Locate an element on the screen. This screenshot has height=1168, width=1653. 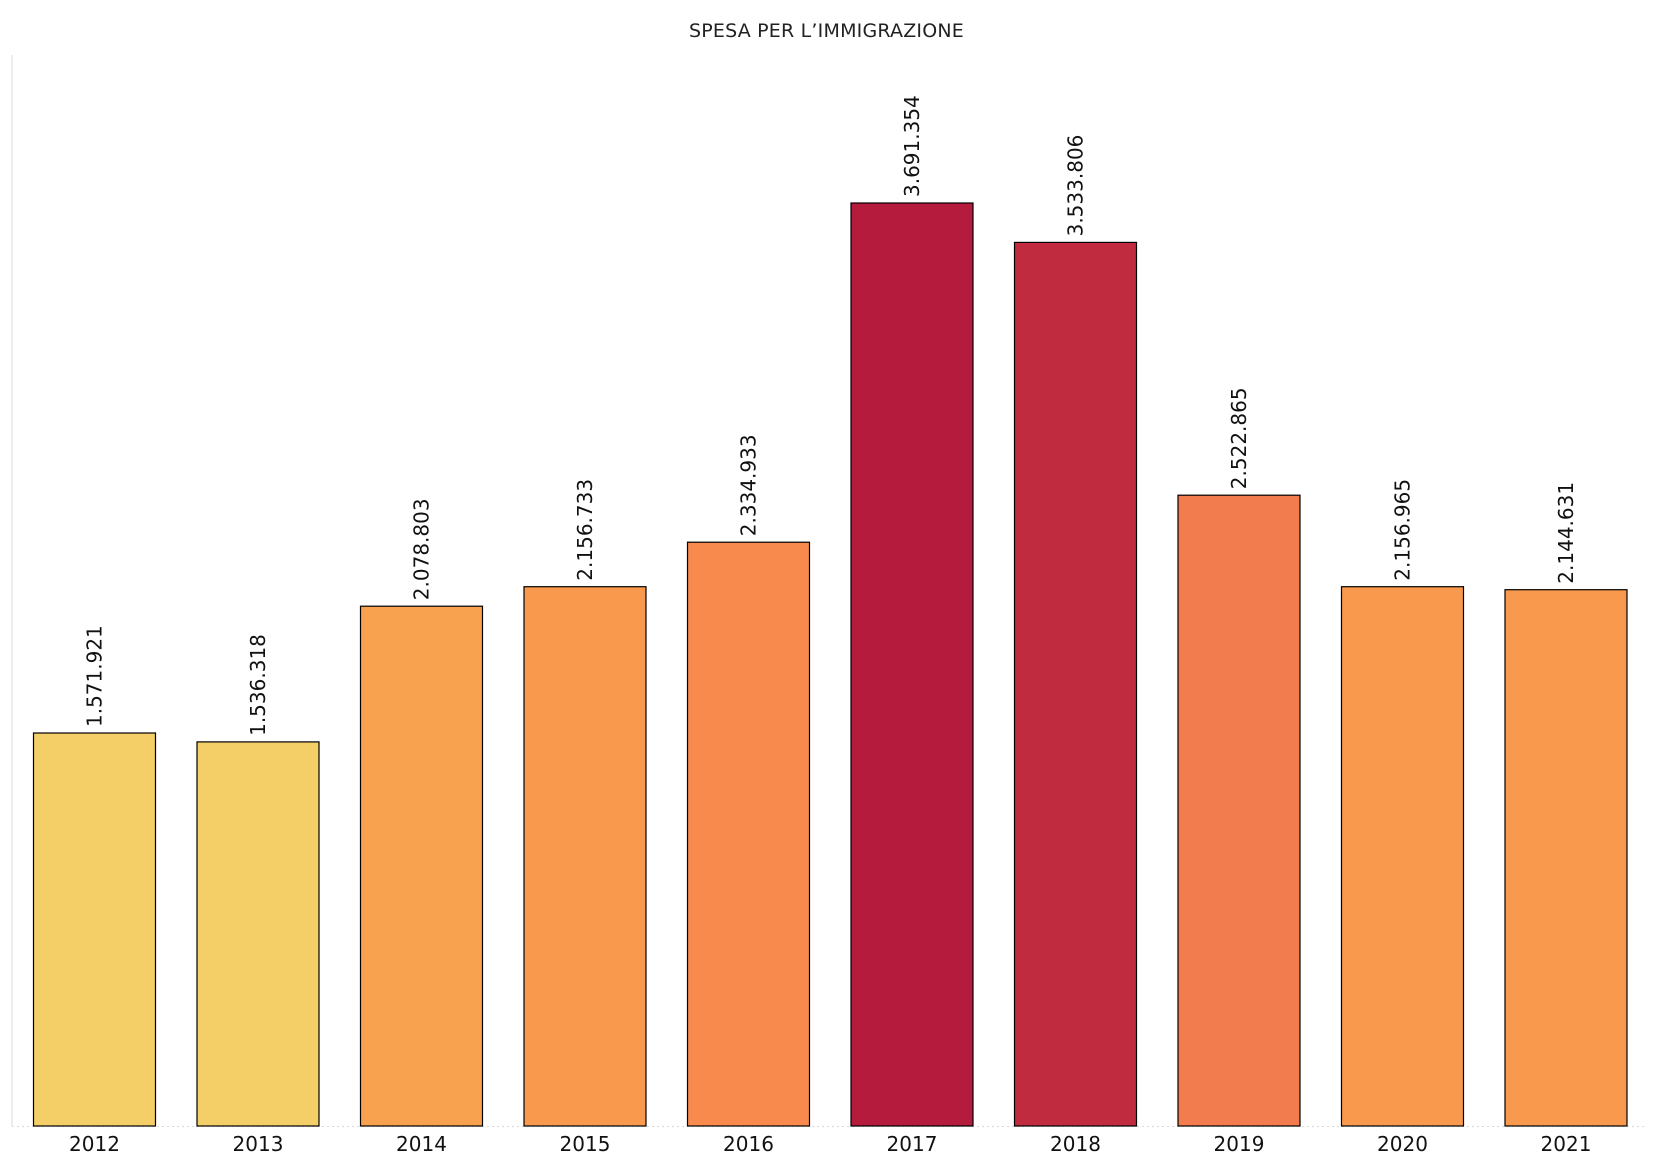
x-tick-label-2013: 2013 is located at coordinates (258, 1144).